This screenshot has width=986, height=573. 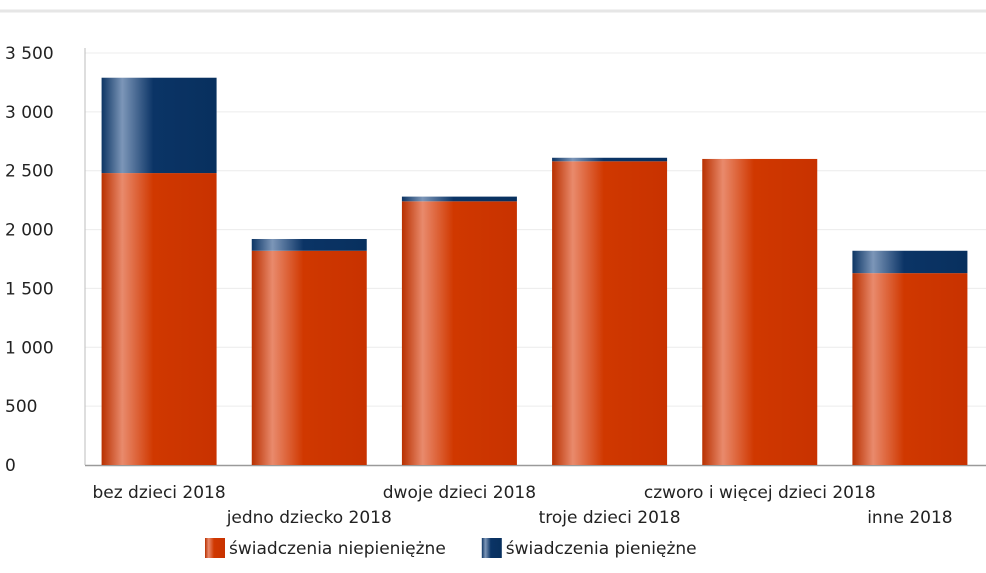 I want to click on y-tick-label: 1 500, so click(x=29, y=289).